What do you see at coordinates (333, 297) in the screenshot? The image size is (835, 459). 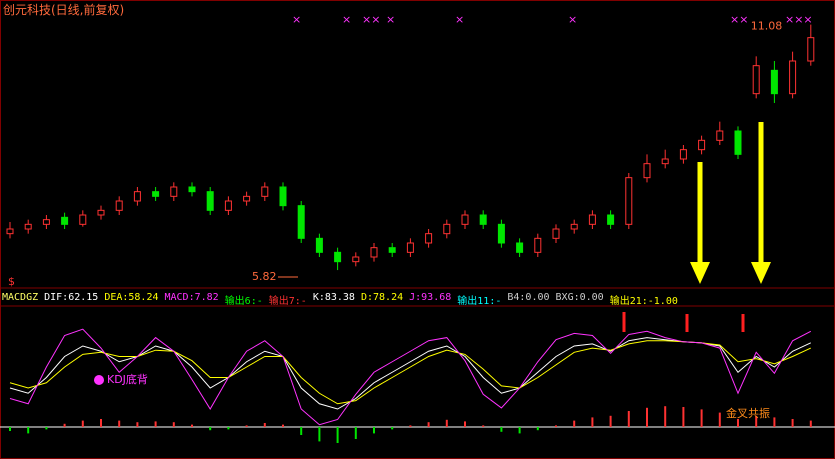 I see `header-item: K:83.38` at bounding box center [333, 297].